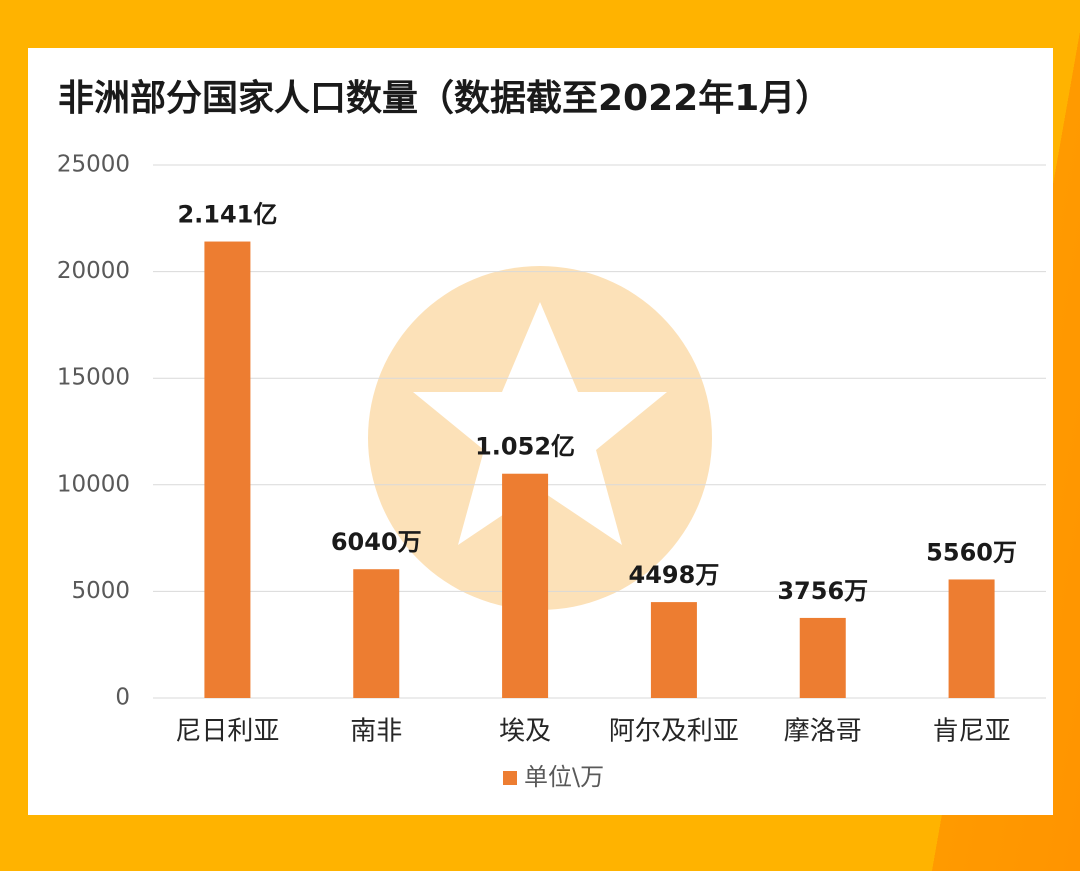 This screenshot has height=871, width=1080. Describe the element at coordinates (100, 591) in the screenshot. I see `y-tick-label: 5000` at that location.